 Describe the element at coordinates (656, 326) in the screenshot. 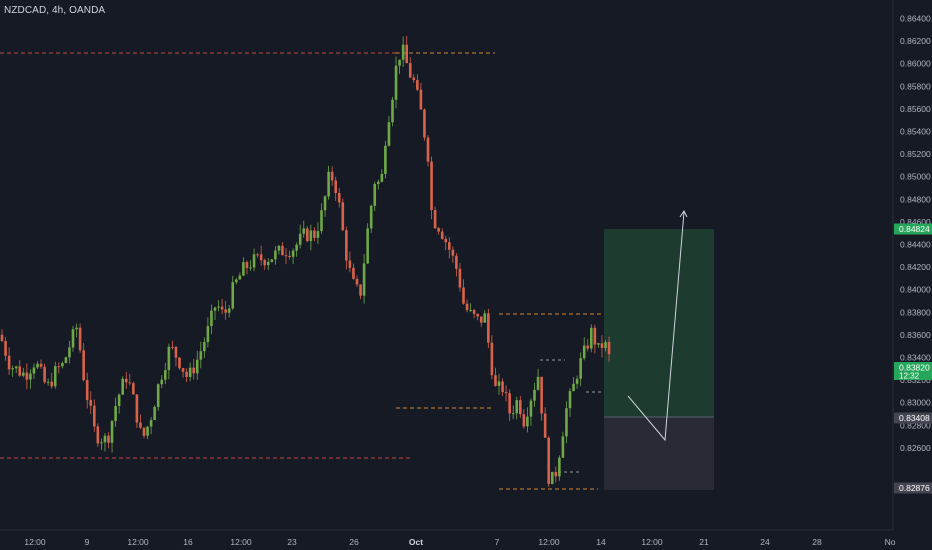

I see `projection-path` at that location.